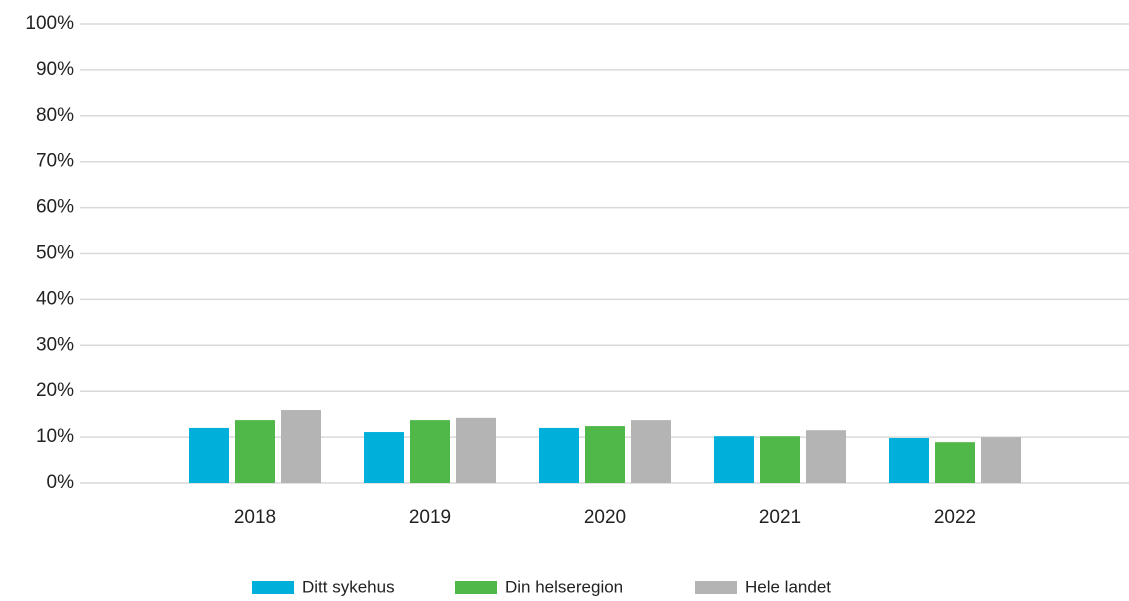  What do you see at coordinates (55, 436) in the screenshot?
I see `y-tick-label: 10%` at bounding box center [55, 436].